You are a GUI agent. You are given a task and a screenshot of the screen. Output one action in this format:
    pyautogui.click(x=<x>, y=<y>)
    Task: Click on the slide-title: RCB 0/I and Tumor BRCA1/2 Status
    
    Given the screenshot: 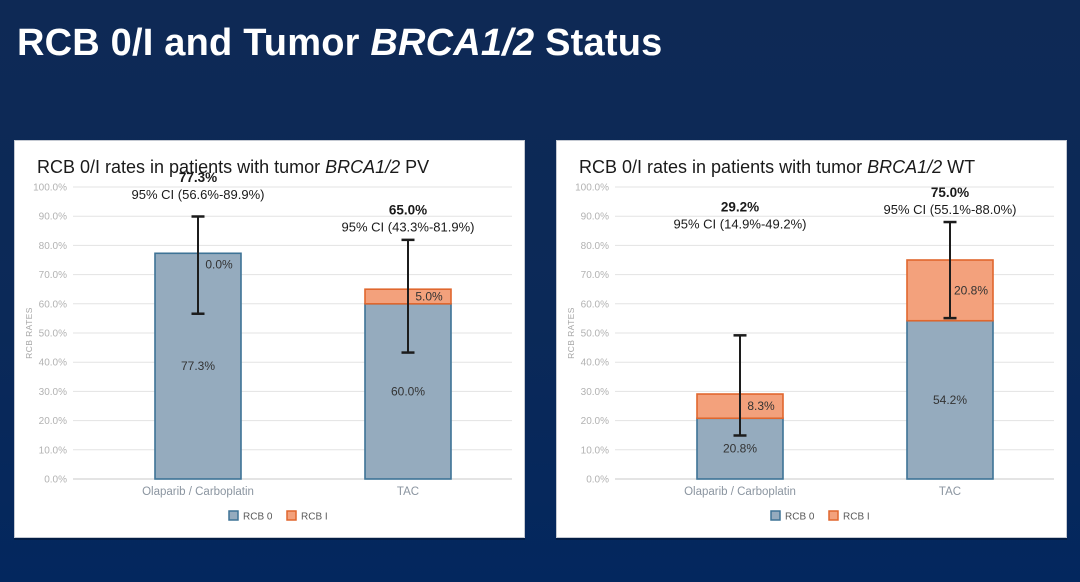 What is the action you would take?
    pyautogui.click(x=339, y=43)
    